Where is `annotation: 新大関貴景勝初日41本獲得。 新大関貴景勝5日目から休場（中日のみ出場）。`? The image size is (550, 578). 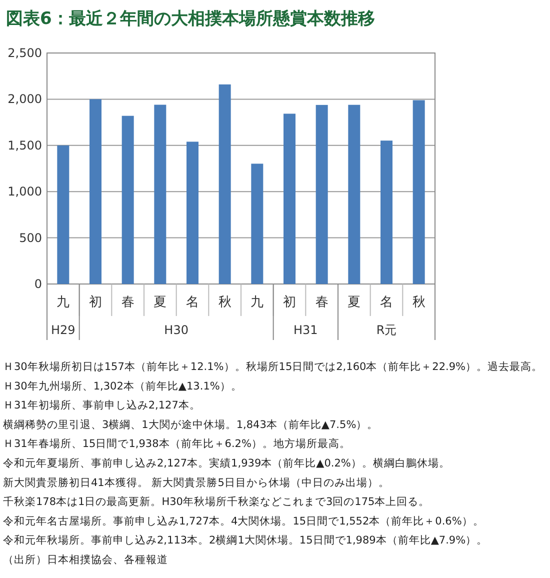 annotation: 新大関貴景勝初日41本獲得。 新大関貴景勝5日目から休場（中日のみ出場）。 is located at coordinates (196, 482).